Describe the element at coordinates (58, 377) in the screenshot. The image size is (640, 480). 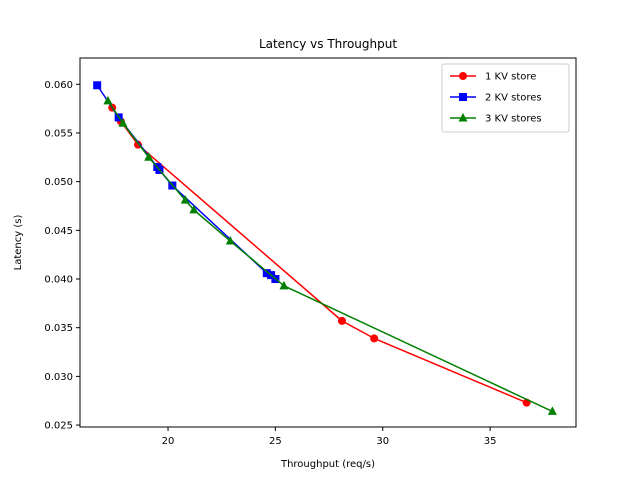
I see `y-tick-label: 0.030` at that location.